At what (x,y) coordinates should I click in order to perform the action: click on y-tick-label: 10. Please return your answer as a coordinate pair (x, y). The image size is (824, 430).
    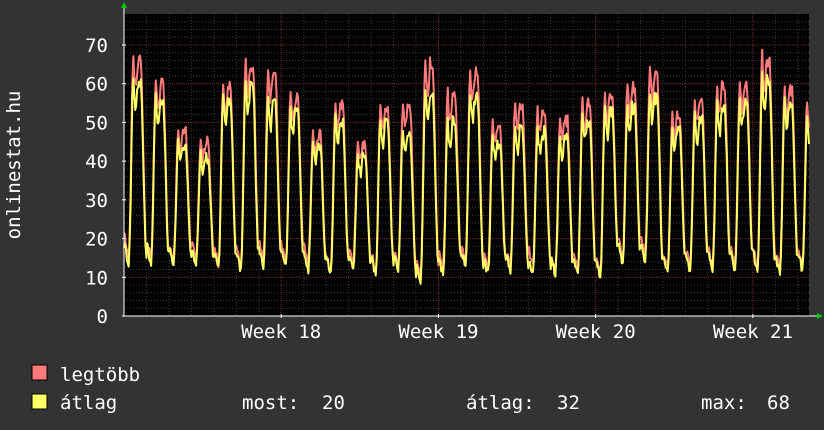
    Looking at the image, I should click on (96, 278).